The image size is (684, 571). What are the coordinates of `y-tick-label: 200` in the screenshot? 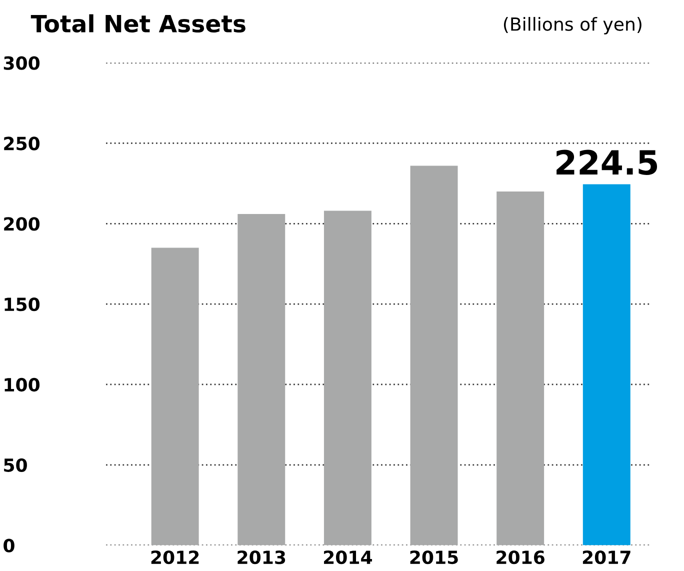 It's located at (22, 224).